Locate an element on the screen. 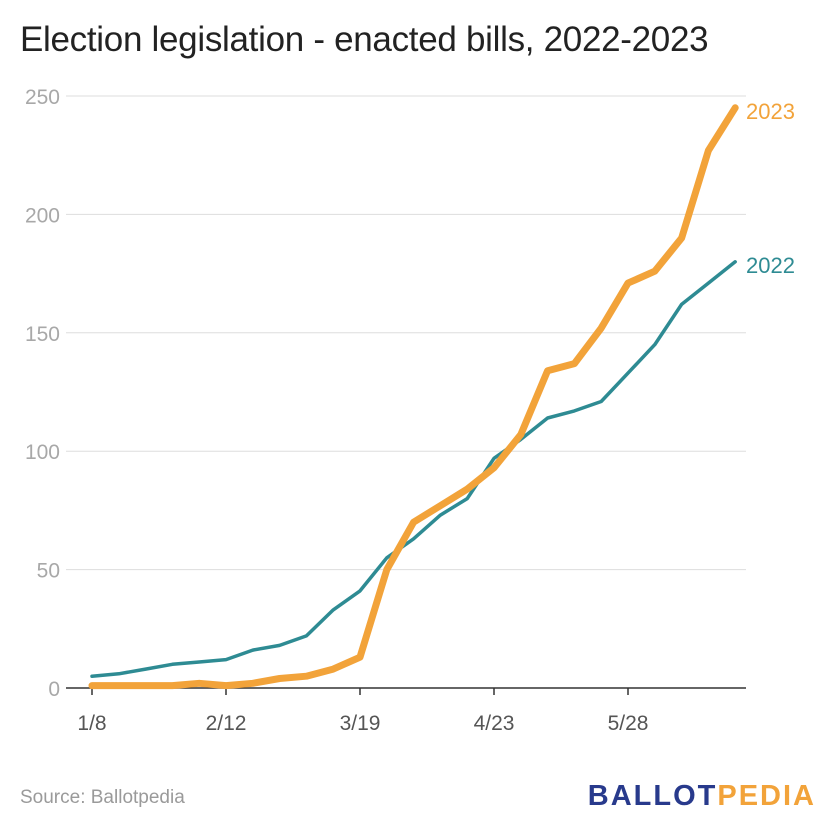 The height and width of the screenshot is (840, 840). y-tick-label-100: 100 is located at coordinates (42, 452).